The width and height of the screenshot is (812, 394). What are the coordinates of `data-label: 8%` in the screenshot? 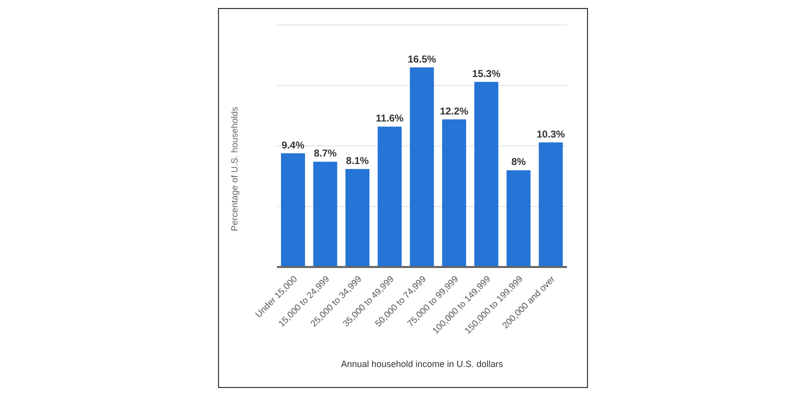 It's located at (518, 162).